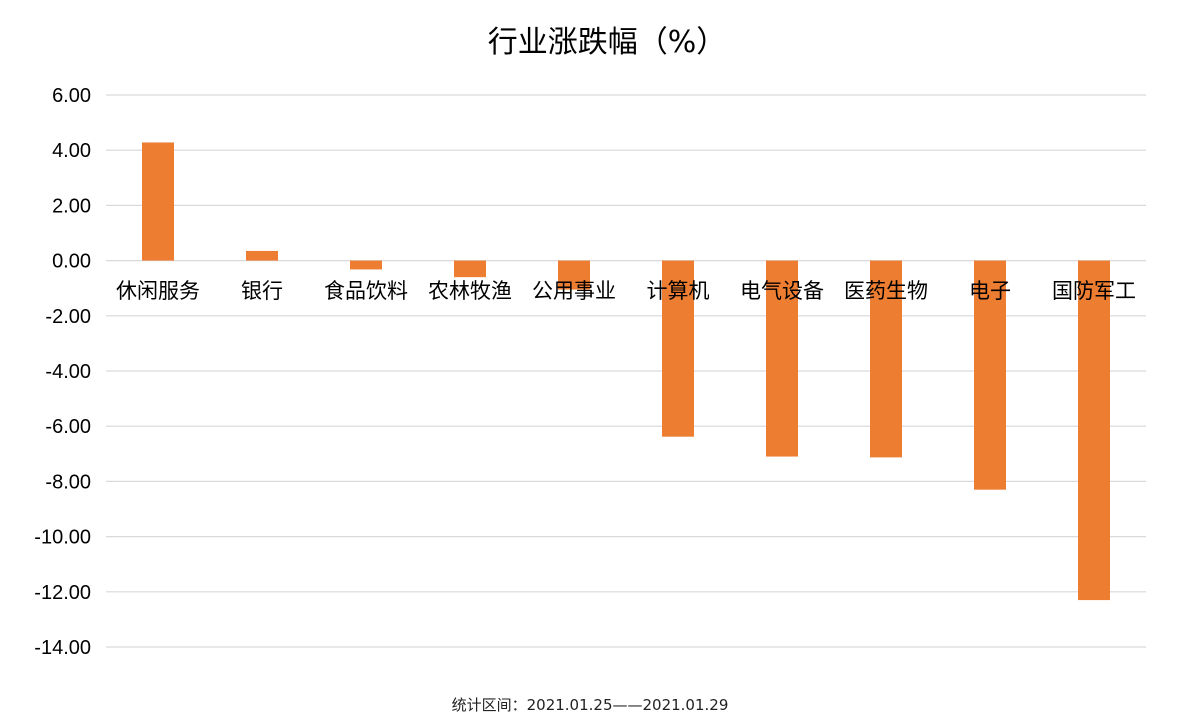  I want to click on category-label: 公用事业, so click(574, 291).